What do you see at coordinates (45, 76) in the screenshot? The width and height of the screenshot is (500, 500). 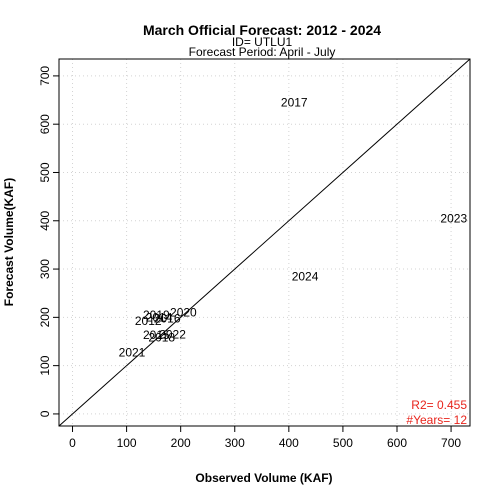 I see `y-tick-label: 700` at bounding box center [45, 76].